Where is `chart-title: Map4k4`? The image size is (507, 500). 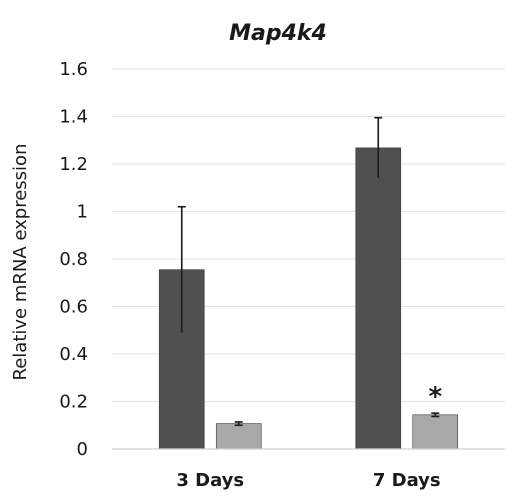
chart-title: Map4k4 is located at coordinates (278, 33).